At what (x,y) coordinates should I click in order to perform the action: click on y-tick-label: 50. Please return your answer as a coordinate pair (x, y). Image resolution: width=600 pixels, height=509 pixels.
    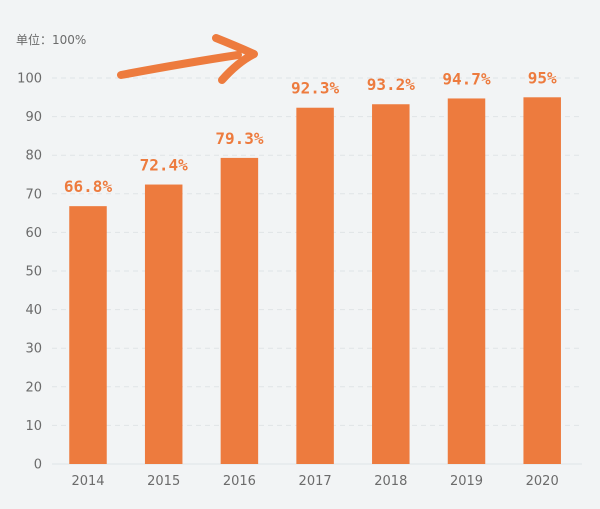
    Looking at the image, I should click on (33, 272).